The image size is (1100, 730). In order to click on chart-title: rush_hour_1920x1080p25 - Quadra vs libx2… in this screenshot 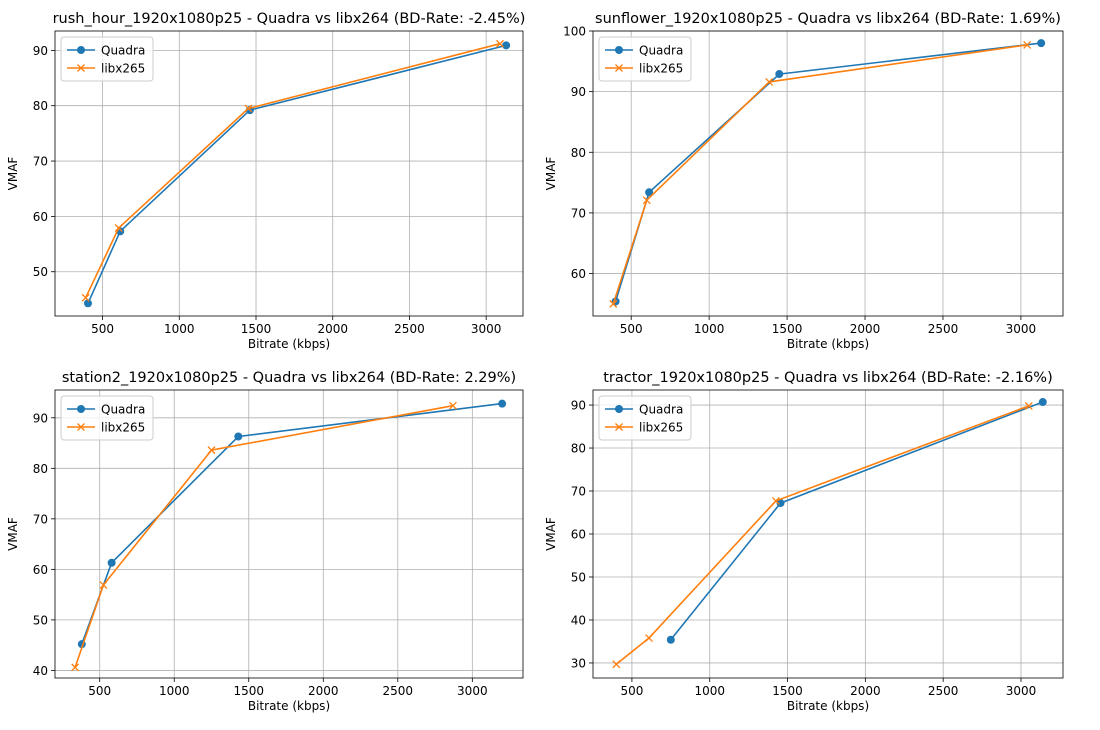, I will do `click(289, 19)`.